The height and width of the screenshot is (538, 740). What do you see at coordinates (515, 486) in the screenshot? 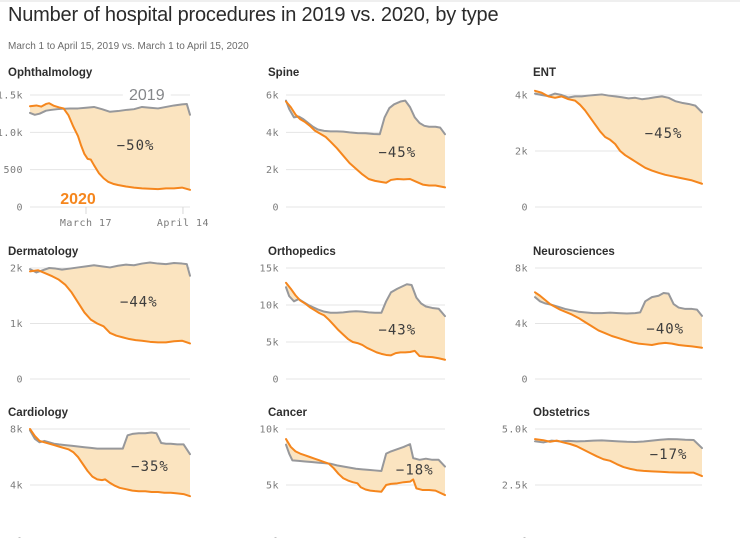
I see `y-tick-label: 2.5k` at bounding box center [515, 486].